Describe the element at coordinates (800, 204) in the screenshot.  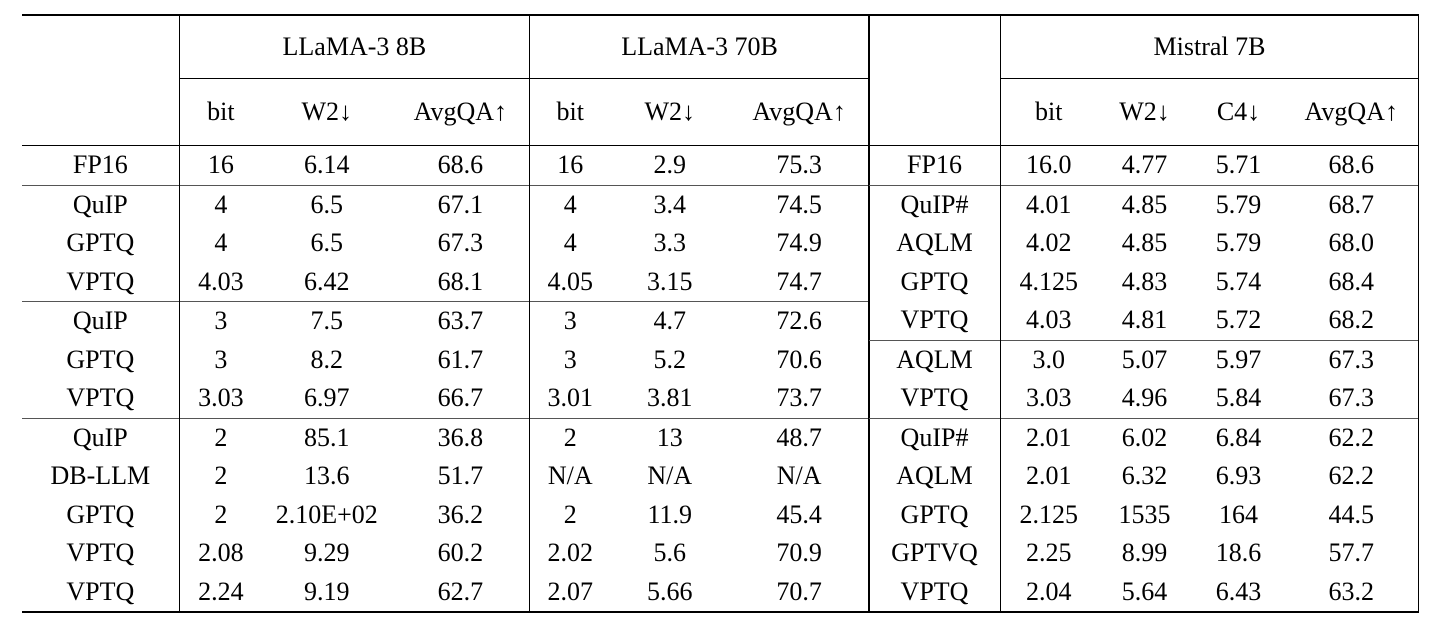
I see `table-cell: 74.5` at that location.